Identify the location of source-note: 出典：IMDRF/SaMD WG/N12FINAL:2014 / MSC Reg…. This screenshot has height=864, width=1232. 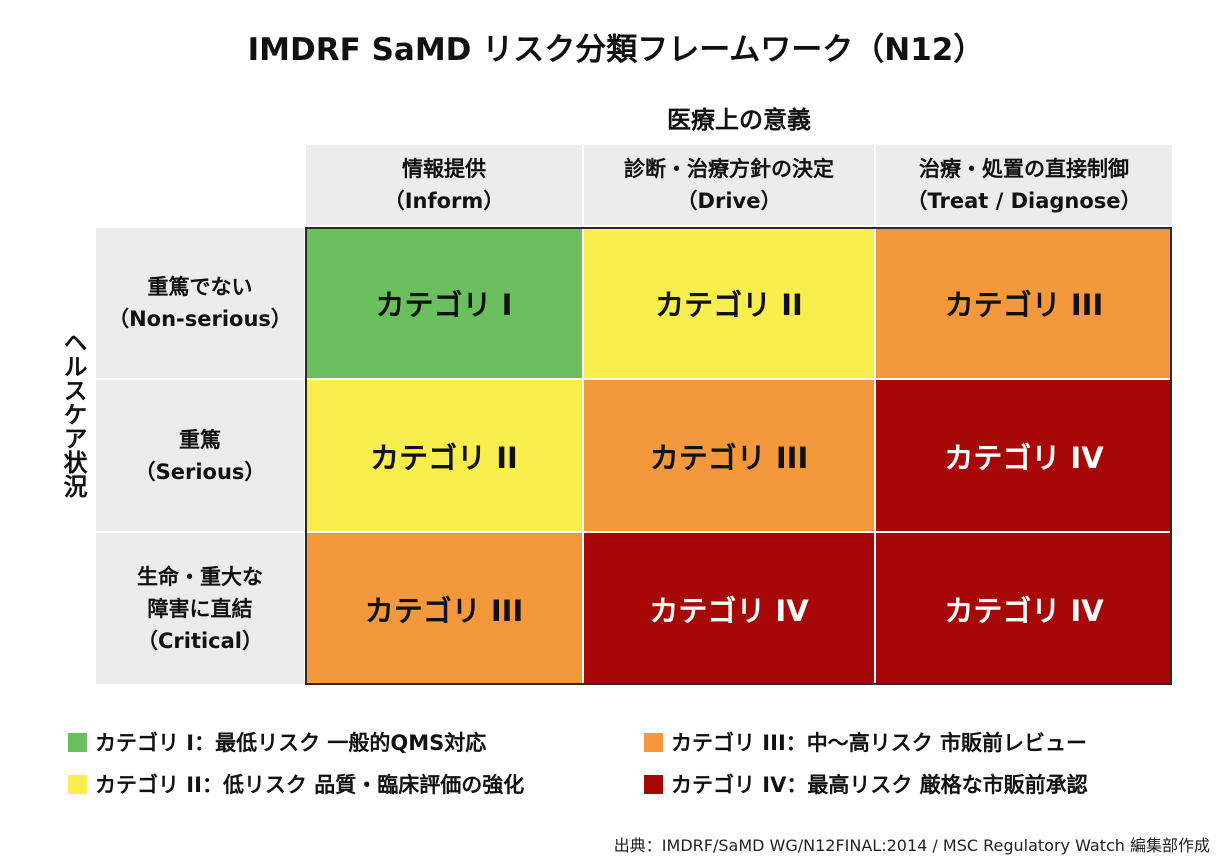
(911, 845).